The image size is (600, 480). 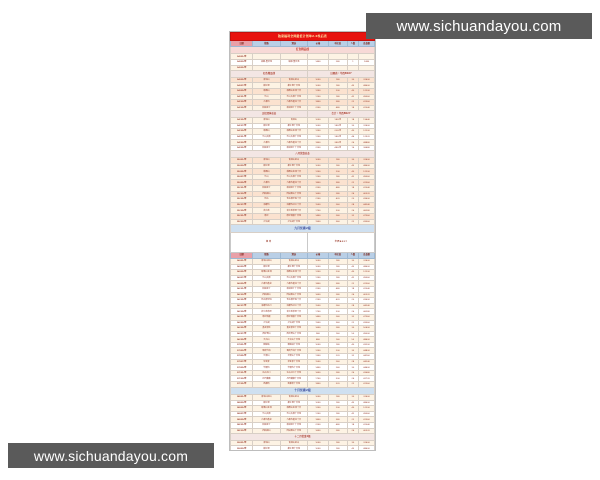 I want to click on table-row: 09/01/张 青城山 青城山前山 1080 180 30 32400, so click(x=302, y=443).